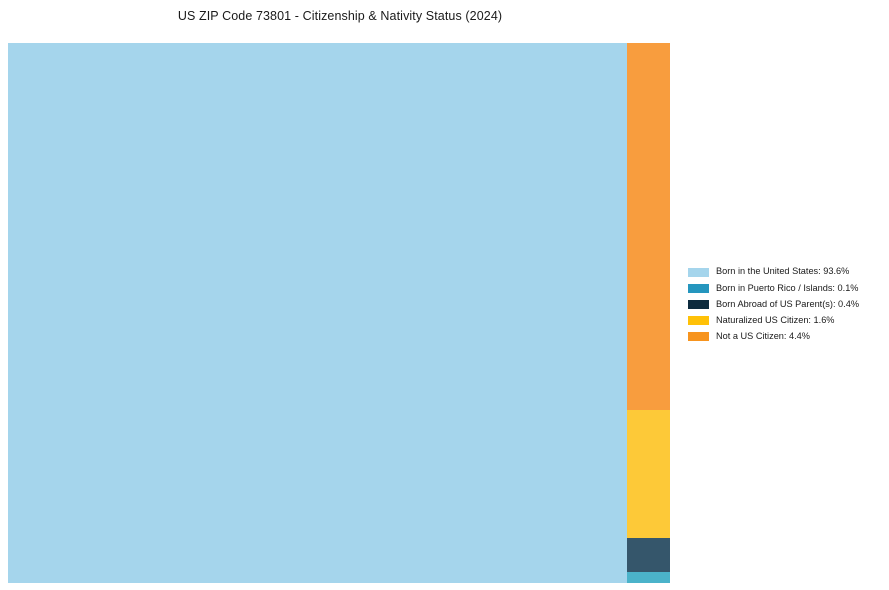  Describe the element at coordinates (648, 555) in the screenshot. I see `treemap-tile-born-abroad-of-us-parents: Born Abroad of US Parent(s)` at that location.